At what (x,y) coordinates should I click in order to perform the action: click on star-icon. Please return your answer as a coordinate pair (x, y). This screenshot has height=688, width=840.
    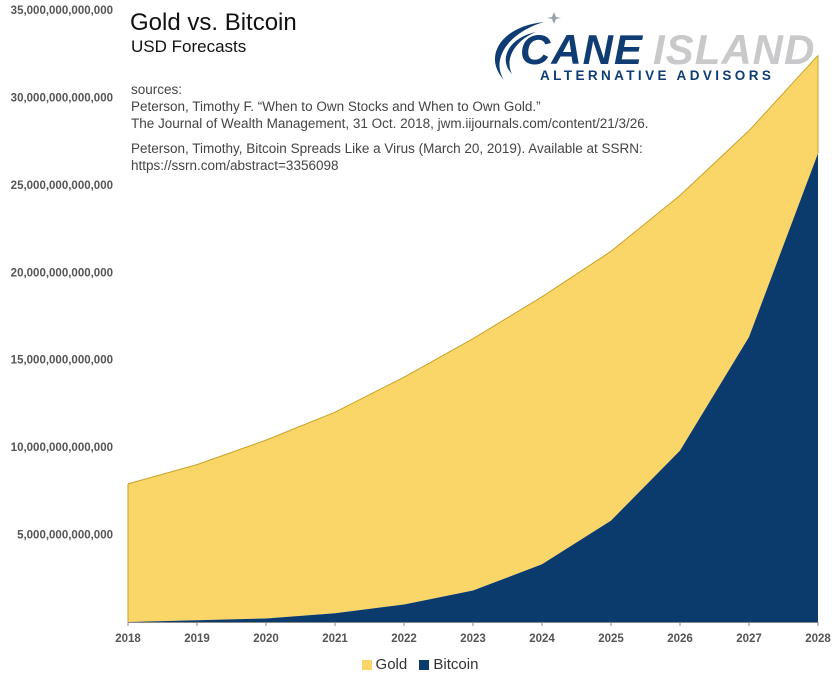
    Looking at the image, I should click on (554, 18).